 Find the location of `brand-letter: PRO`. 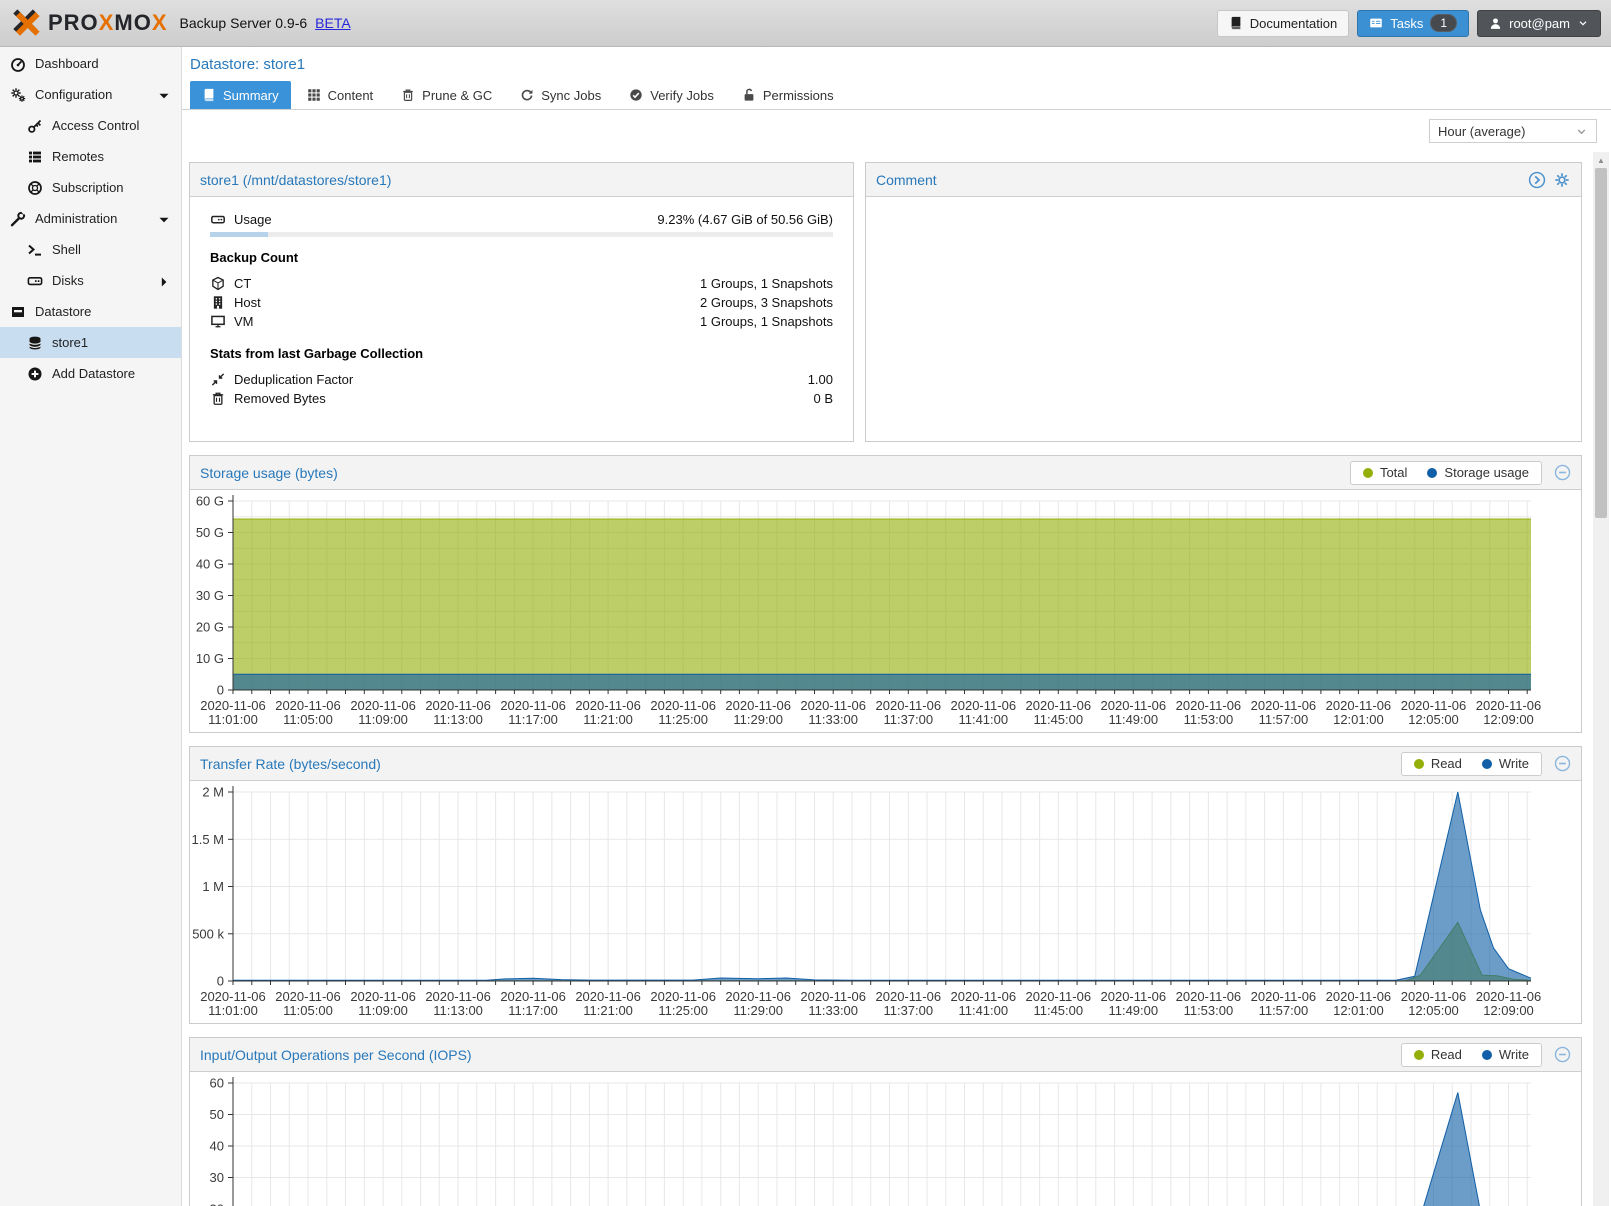

brand-letter: PRO is located at coordinates (73, 22).